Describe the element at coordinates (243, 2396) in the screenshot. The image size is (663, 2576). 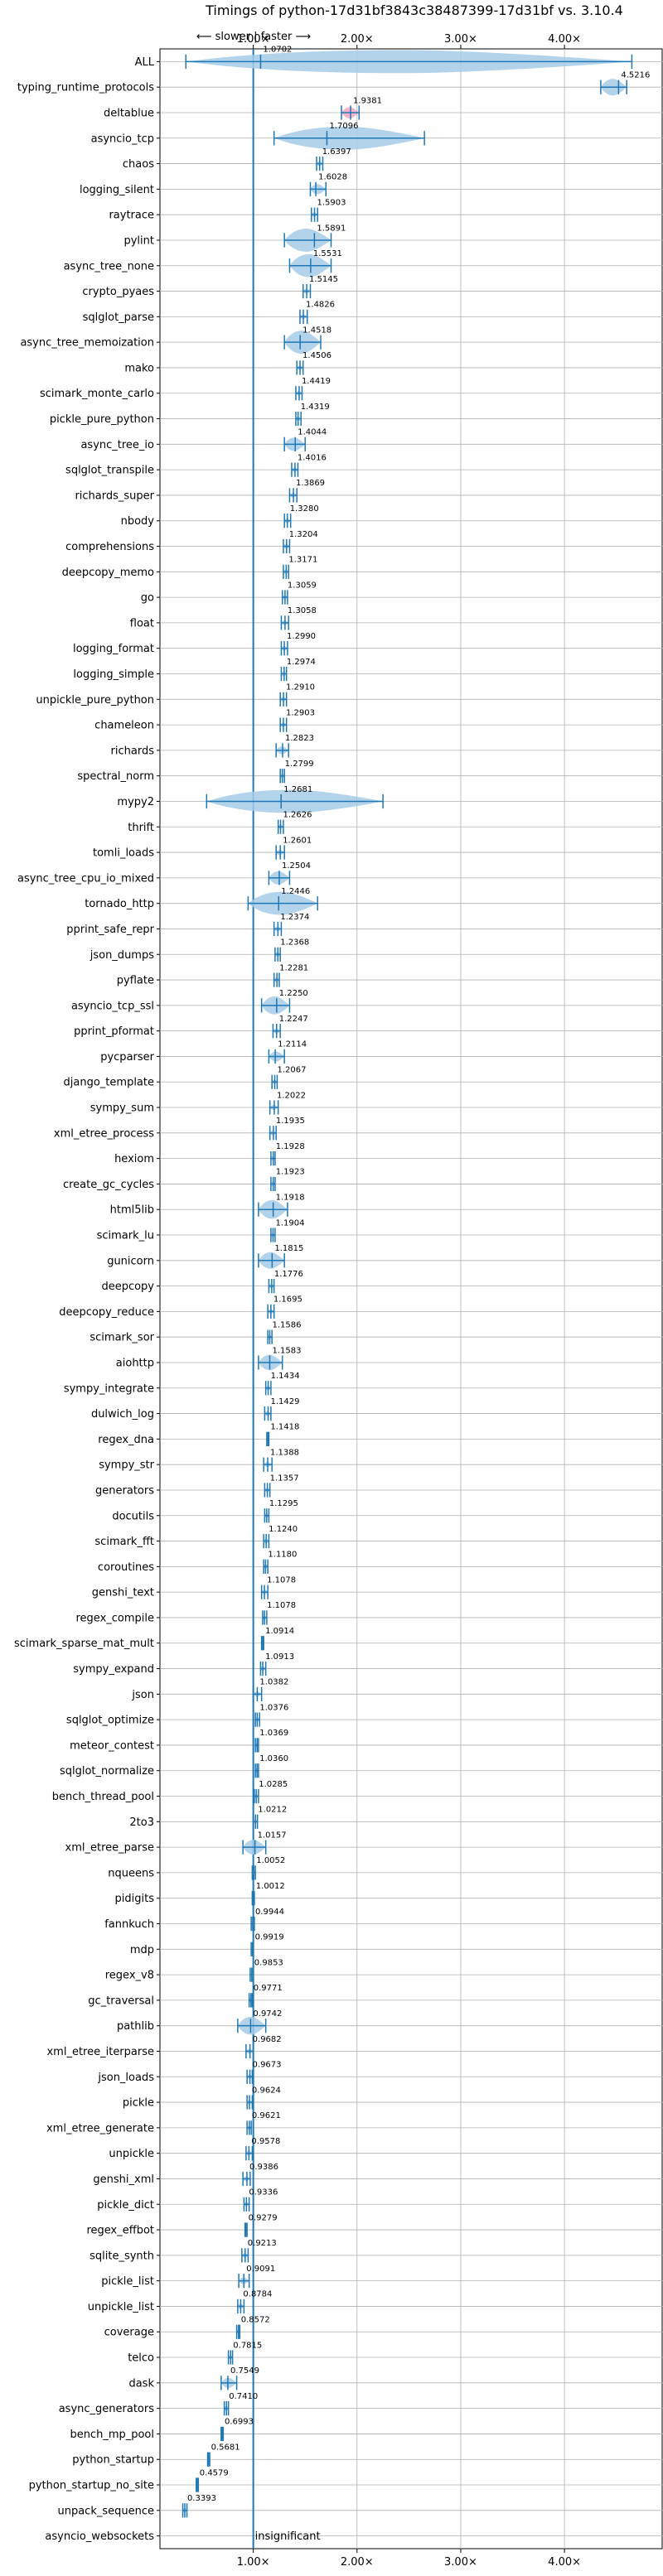
I see `value-label: 0.7410` at that location.